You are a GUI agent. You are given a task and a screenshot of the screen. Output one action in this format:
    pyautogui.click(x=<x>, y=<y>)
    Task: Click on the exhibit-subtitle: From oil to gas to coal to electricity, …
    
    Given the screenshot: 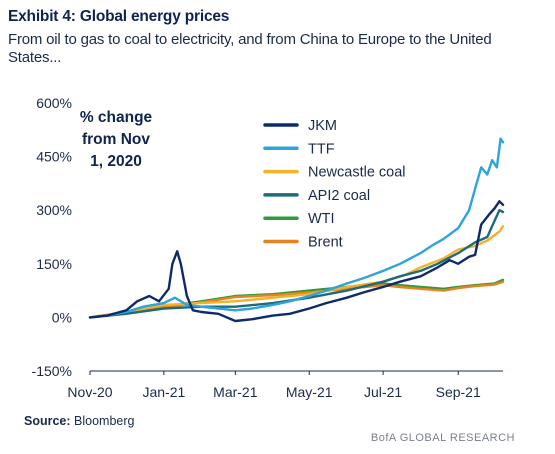 What is the action you would take?
    pyautogui.click(x=250, y=48)
    